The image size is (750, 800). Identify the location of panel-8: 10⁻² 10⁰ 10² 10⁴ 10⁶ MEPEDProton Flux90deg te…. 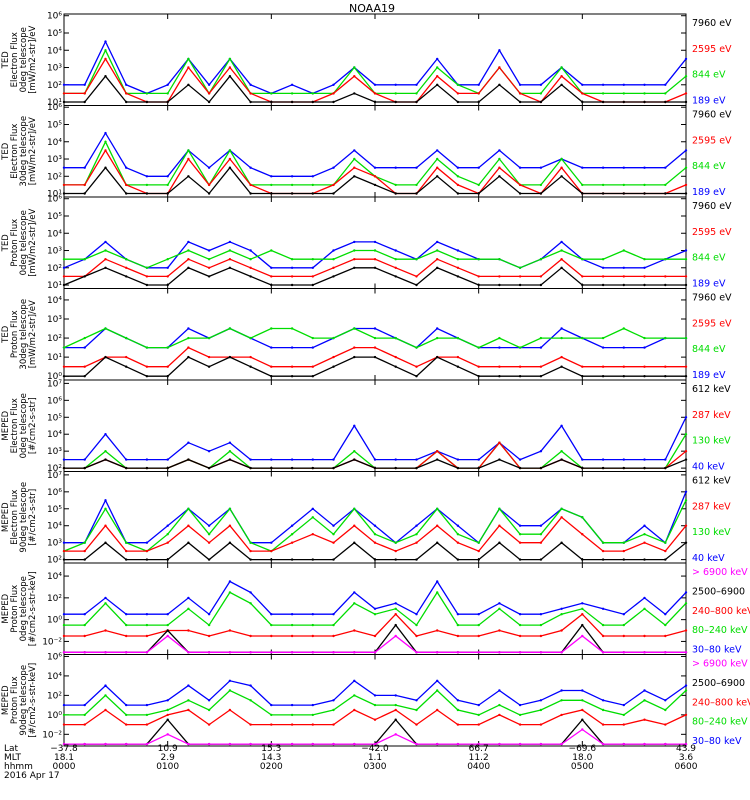
(375, 699).